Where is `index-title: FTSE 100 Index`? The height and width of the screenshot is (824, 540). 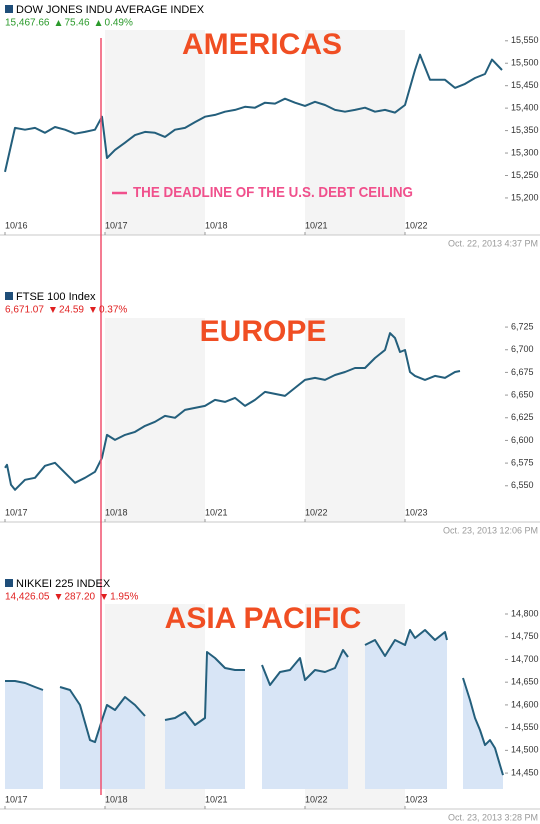 index-title: FTSE 100 Index is located at coordinates (56, 297).